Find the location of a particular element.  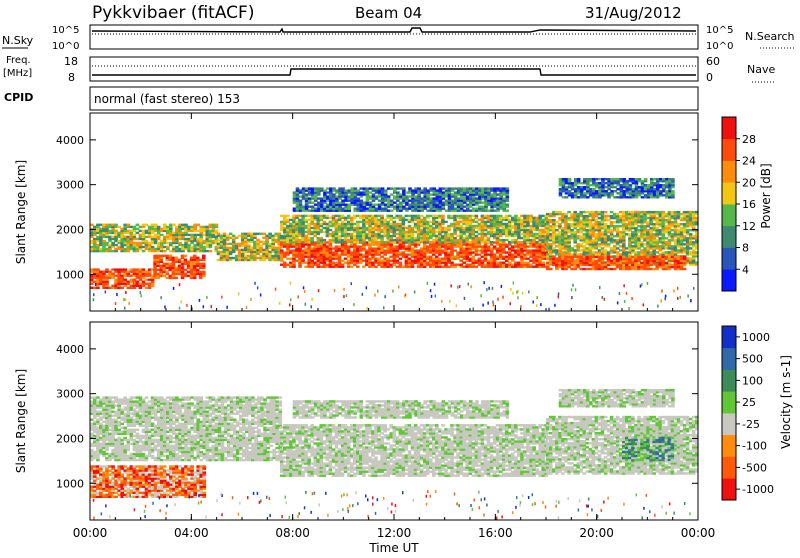

nsky-tick-top: 10^5 is located at coordinates (65, 30).